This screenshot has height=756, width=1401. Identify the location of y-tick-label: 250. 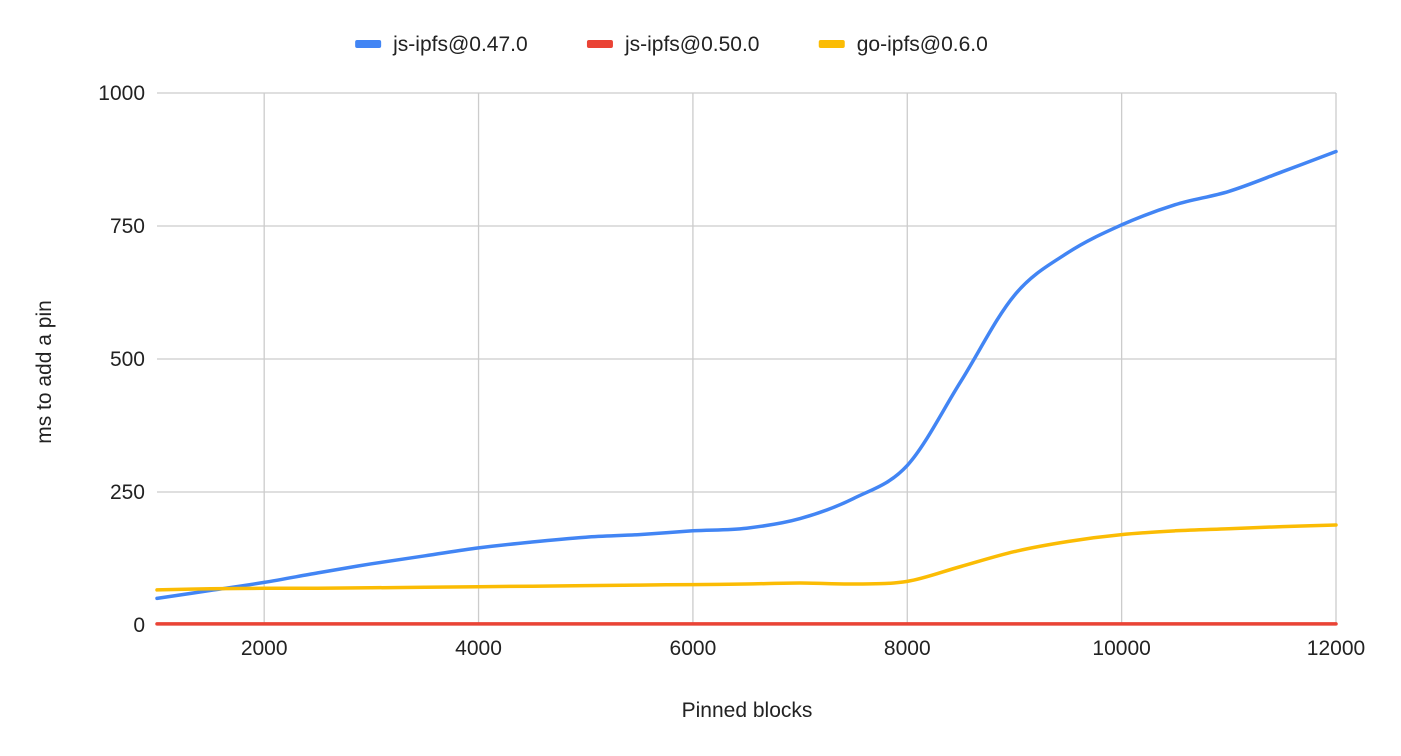
(127, 492).